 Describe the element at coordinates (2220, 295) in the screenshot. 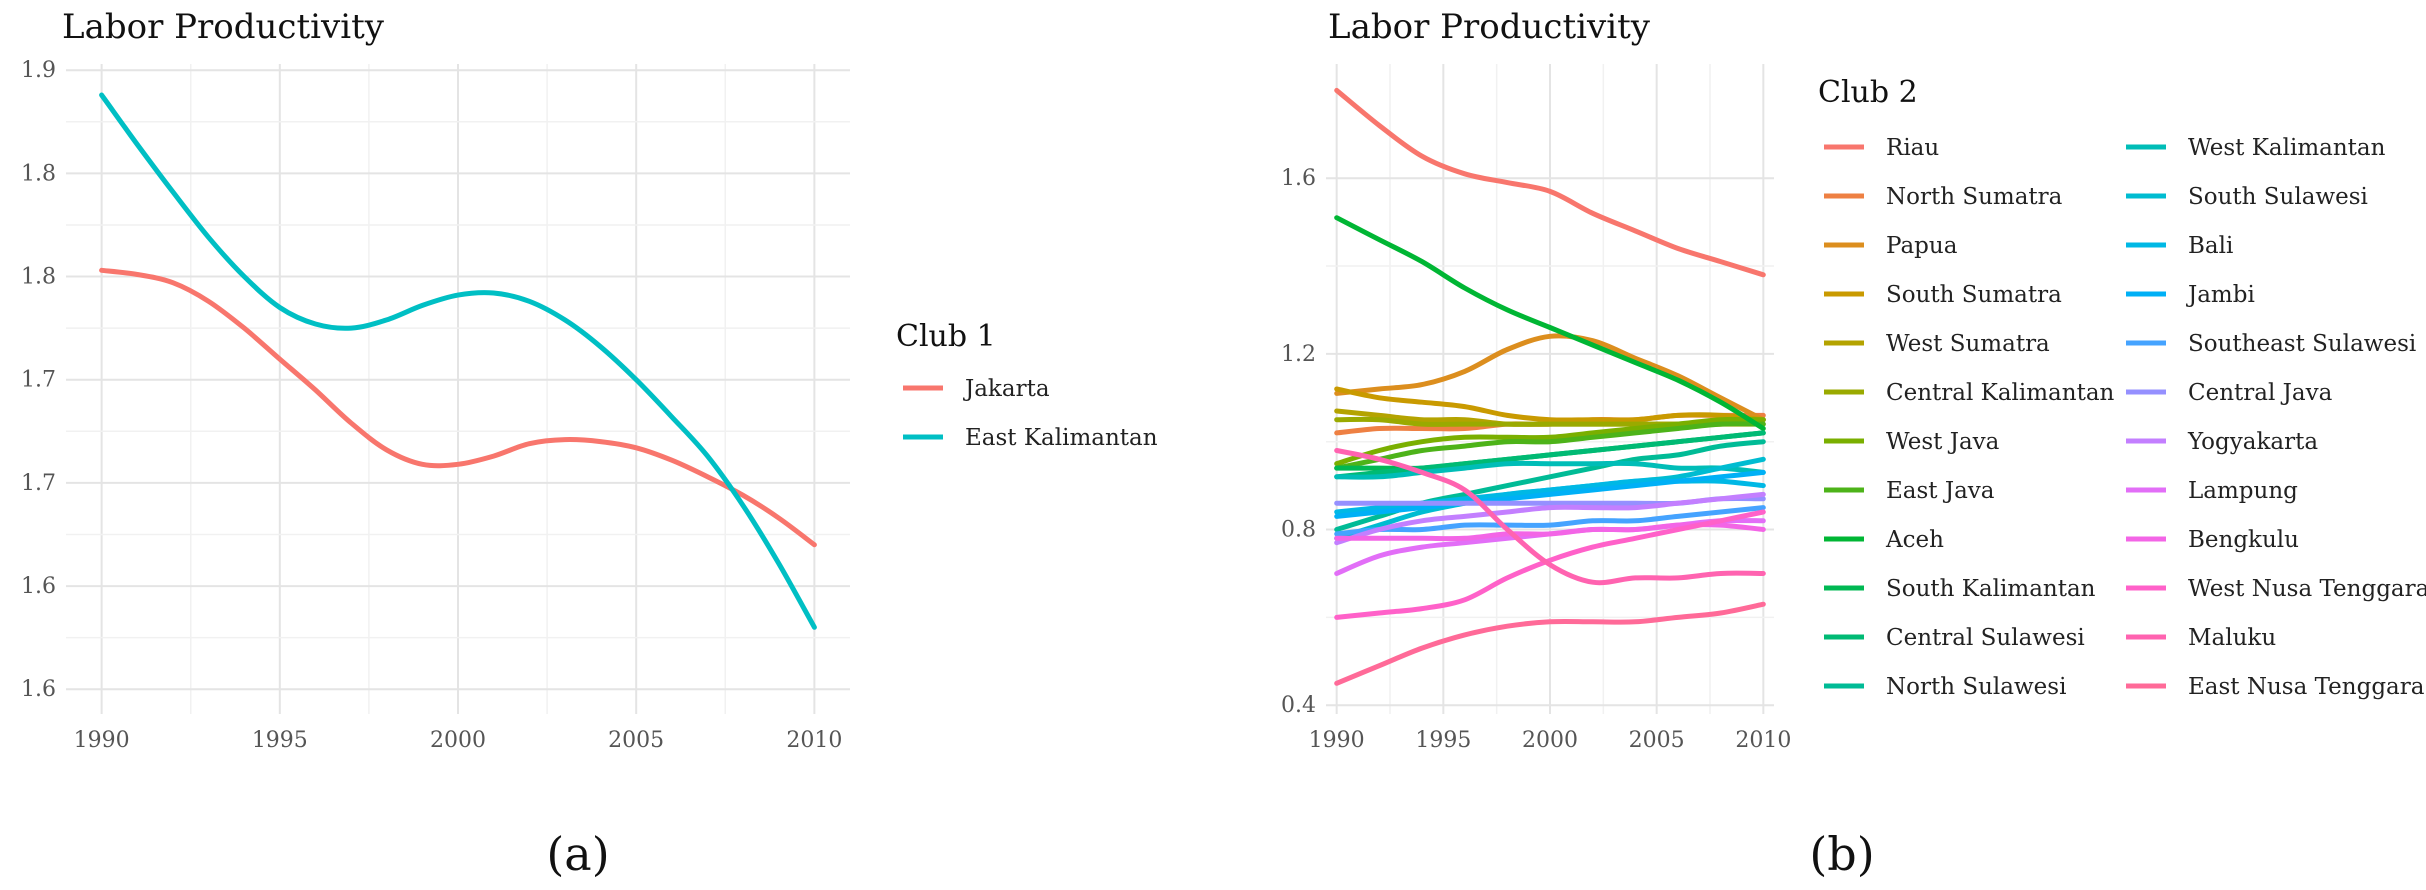

I see `legend-label: Jambi` at that location.